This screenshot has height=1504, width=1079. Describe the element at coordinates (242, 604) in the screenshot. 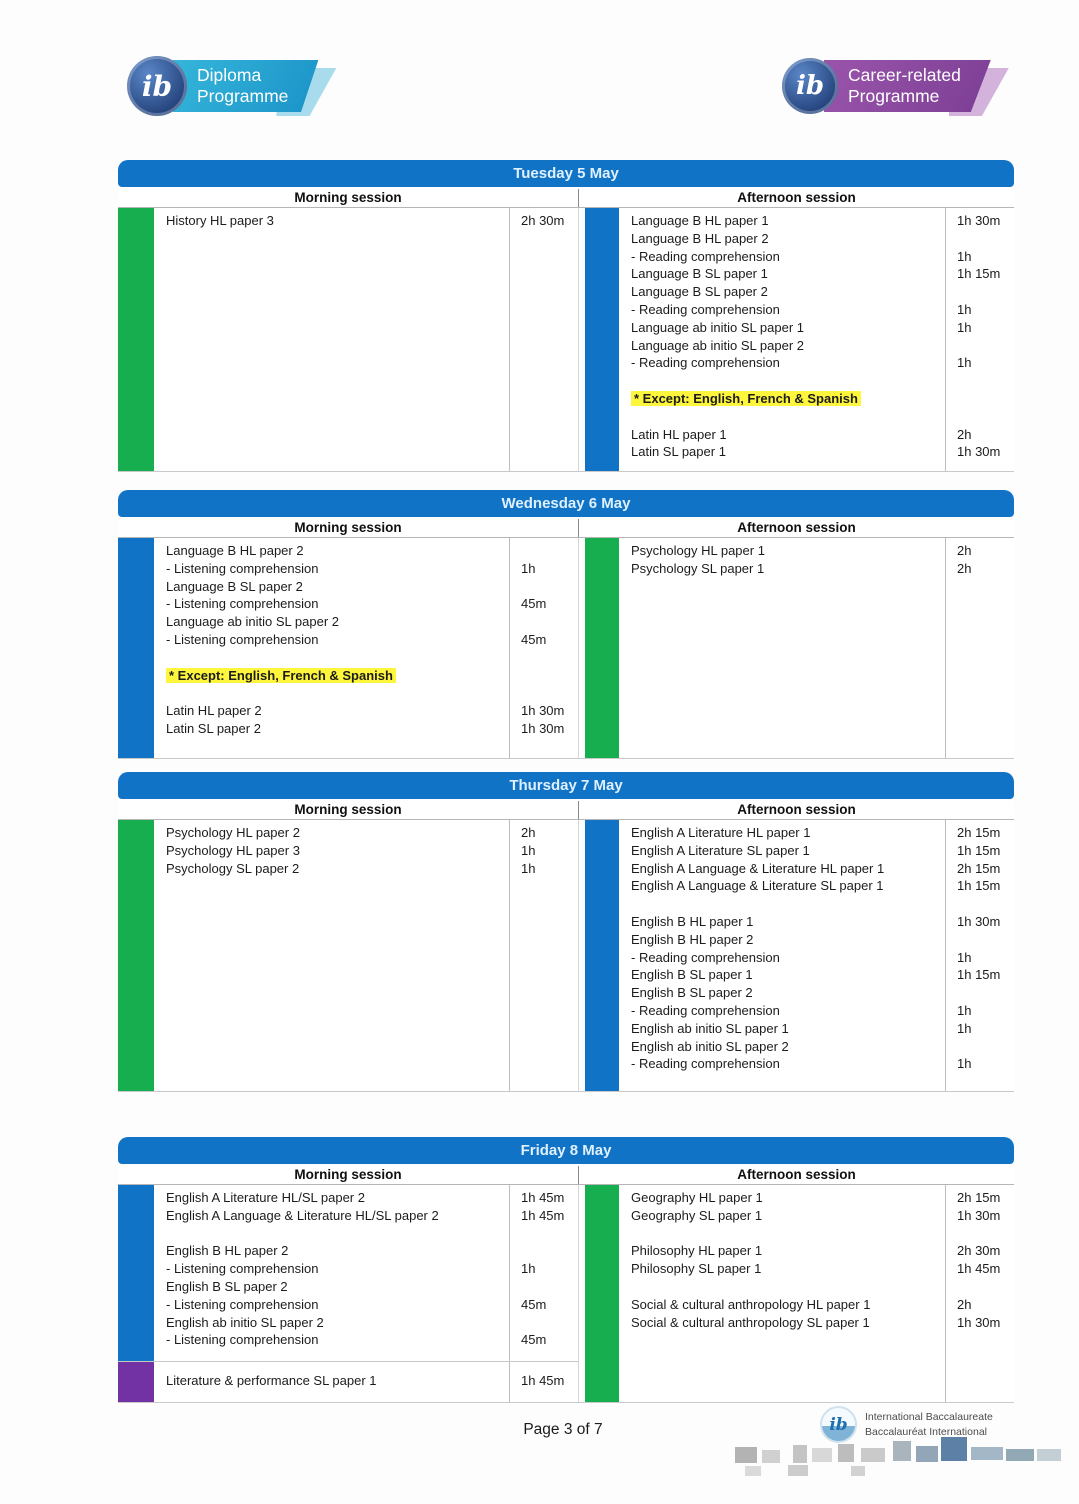

I see `exam-name: - Listening comprehension` at that location.